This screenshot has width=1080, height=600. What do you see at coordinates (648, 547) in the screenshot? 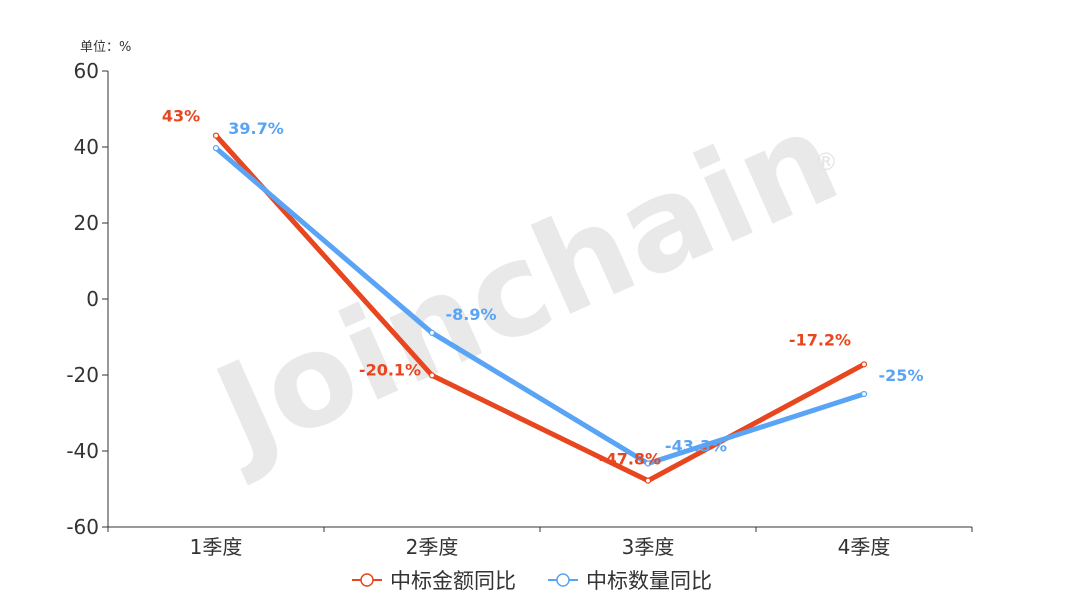
I see `x-tick-label: 3季度` at bounding box center [648, 547].